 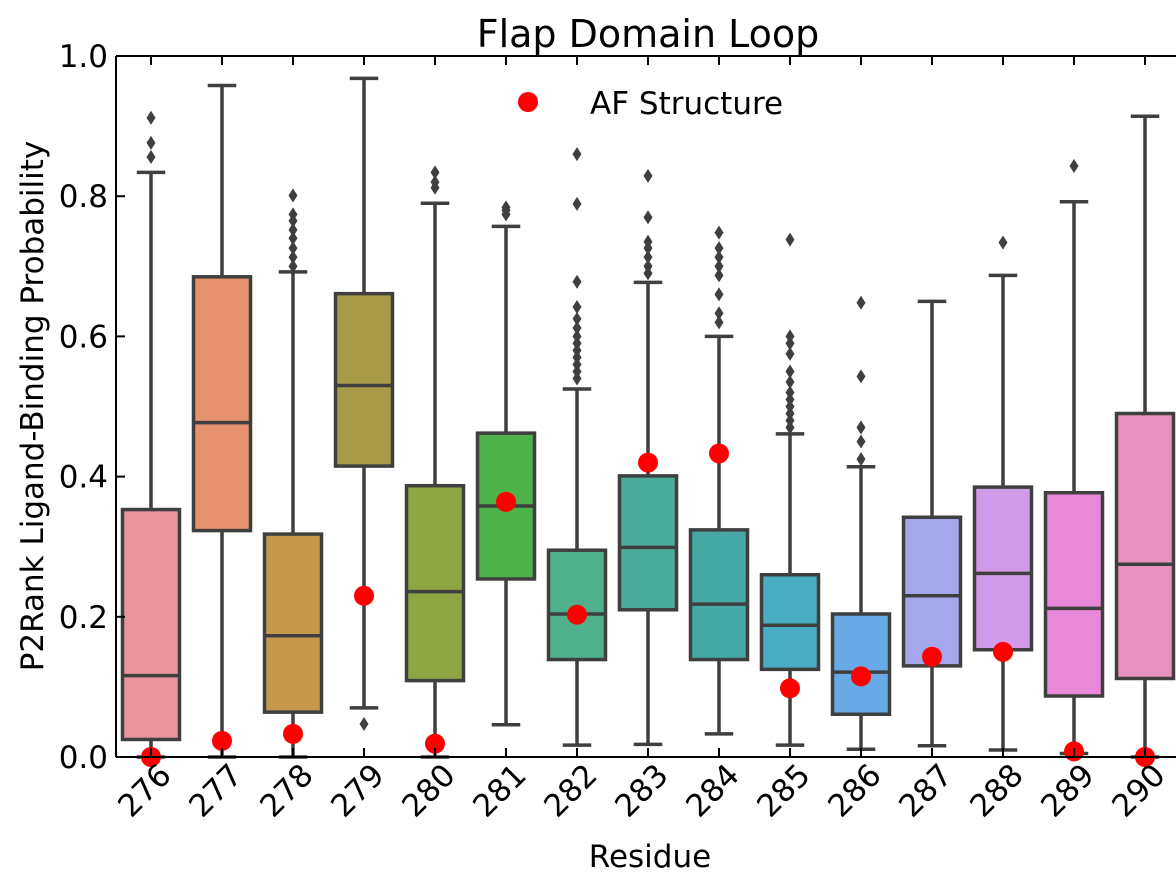 I want to click on y-tick-label: 0.6, so click(x=83, y=337).